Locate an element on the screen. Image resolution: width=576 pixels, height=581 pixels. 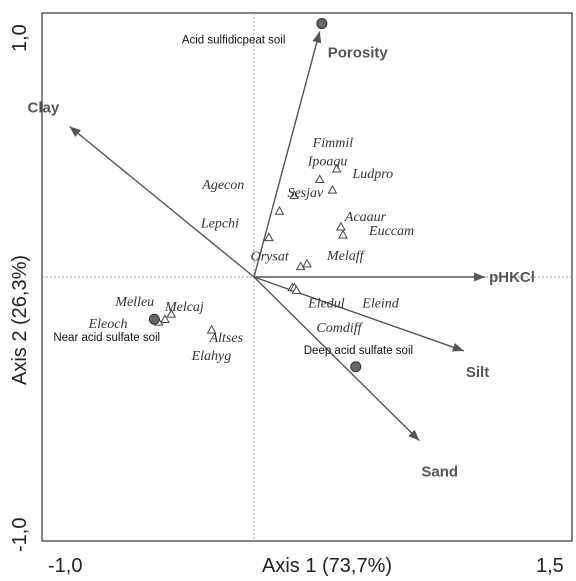
species-label-ipoaqu: Ipoaqu is located at coordinates (327, 161).